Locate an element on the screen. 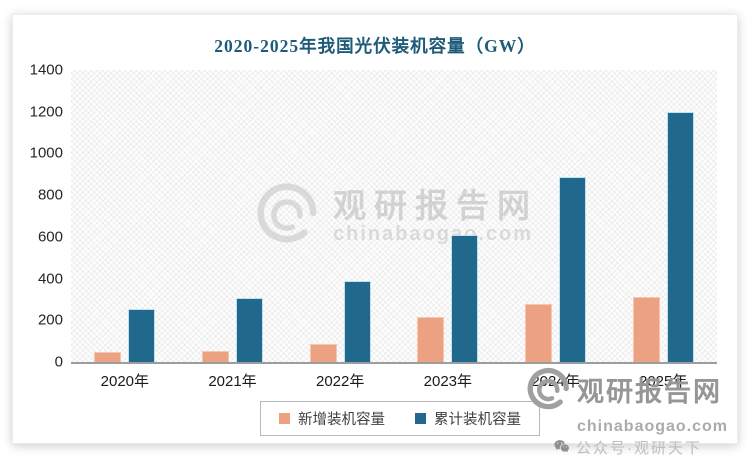  bar-new-2022年 is located at coordinates (323, 352).